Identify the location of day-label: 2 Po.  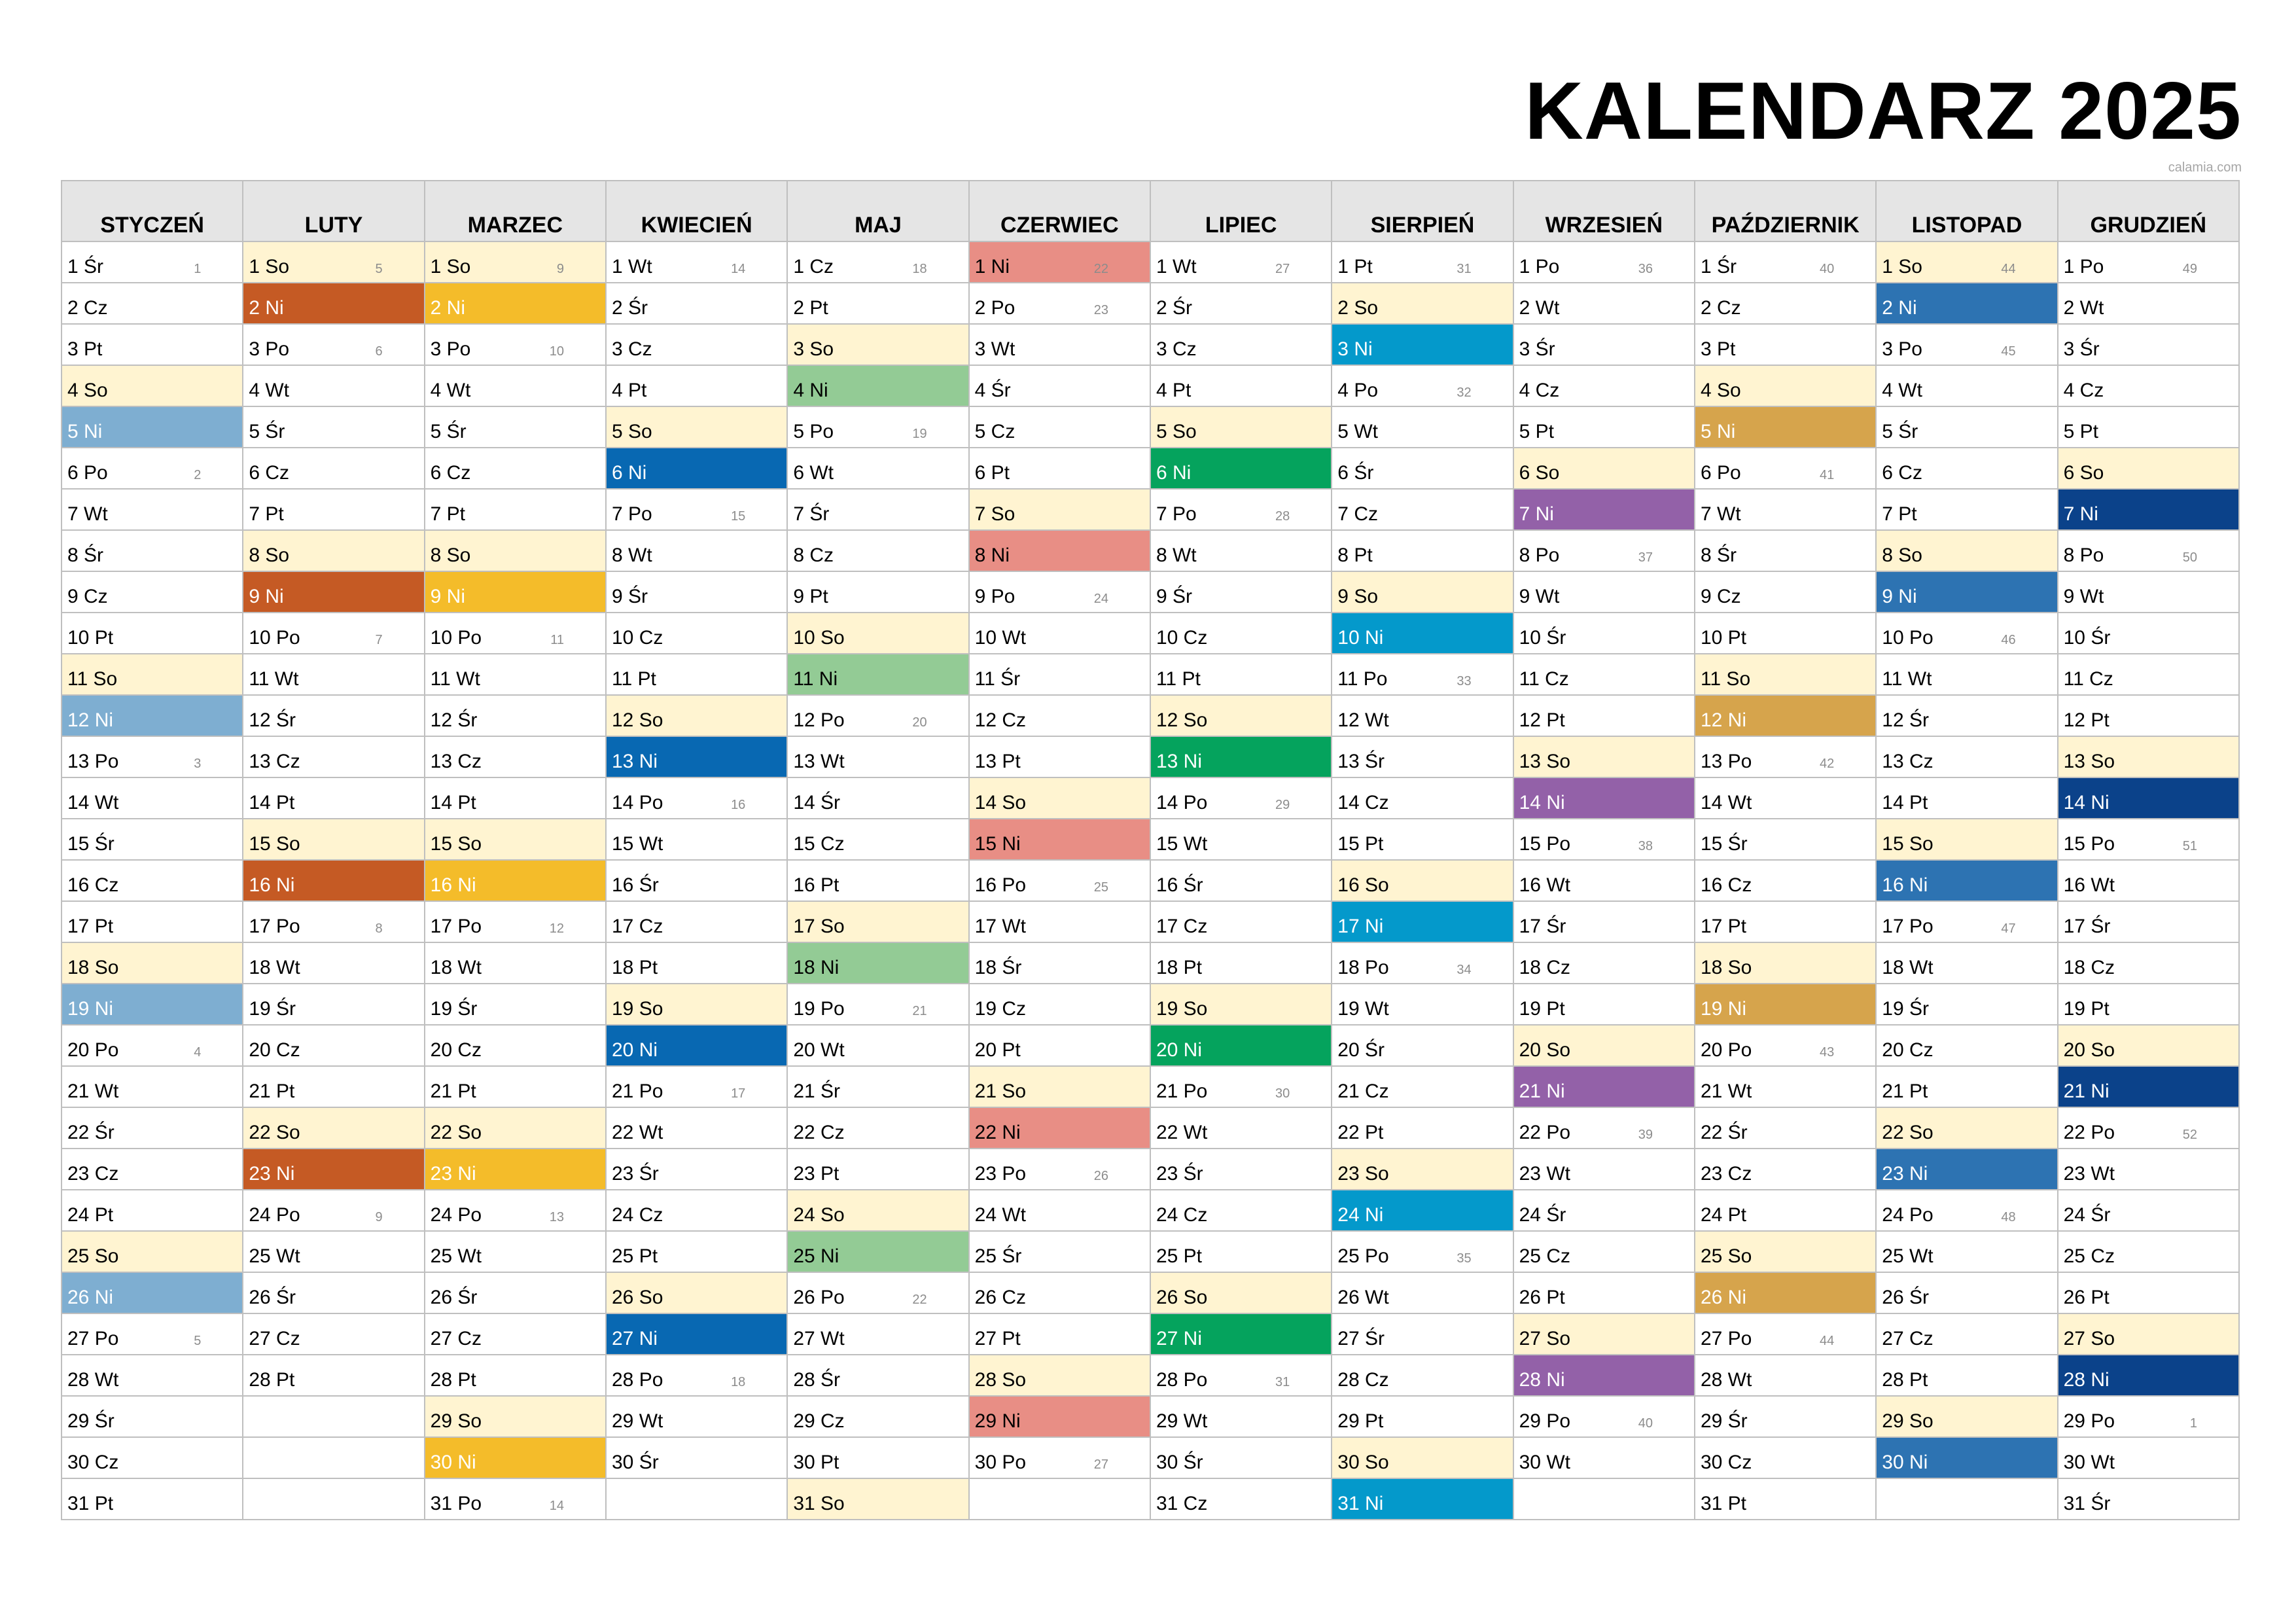
(995, 308).